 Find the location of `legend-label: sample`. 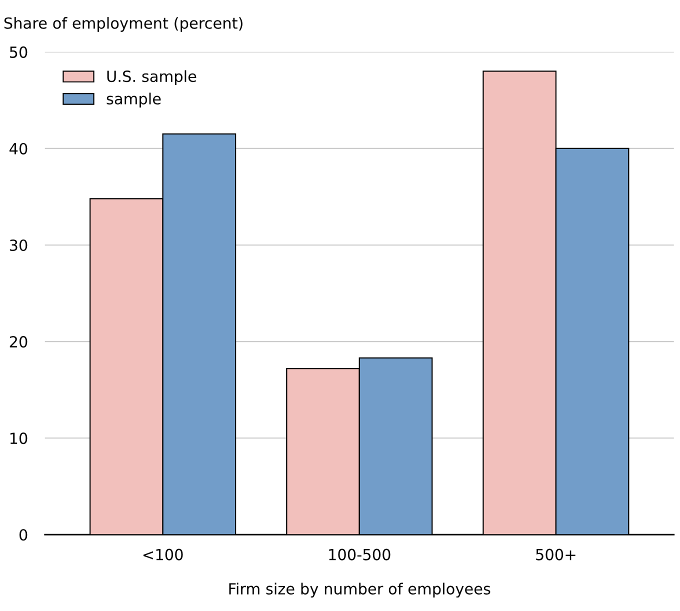

legend-label: sample is located at coordinates (133, 100).